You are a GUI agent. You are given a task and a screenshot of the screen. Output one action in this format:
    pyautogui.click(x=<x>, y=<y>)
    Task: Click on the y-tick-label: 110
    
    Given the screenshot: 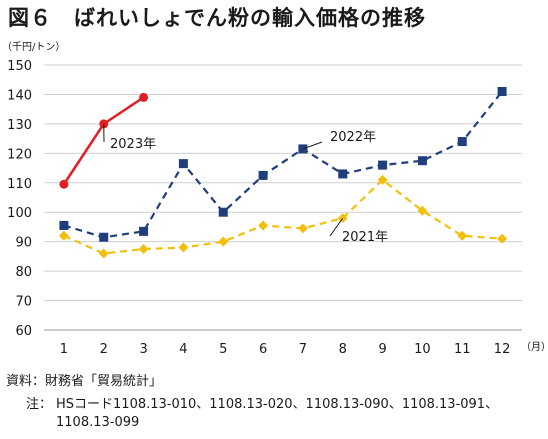 What is the action you would take?
    pyautogui.click(x=19, y=184)
    